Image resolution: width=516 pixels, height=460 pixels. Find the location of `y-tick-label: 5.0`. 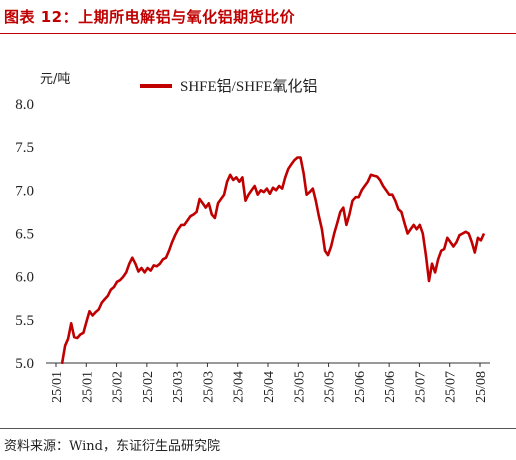

y-tick-label: 5.0 is located at coordinates (24, 364).